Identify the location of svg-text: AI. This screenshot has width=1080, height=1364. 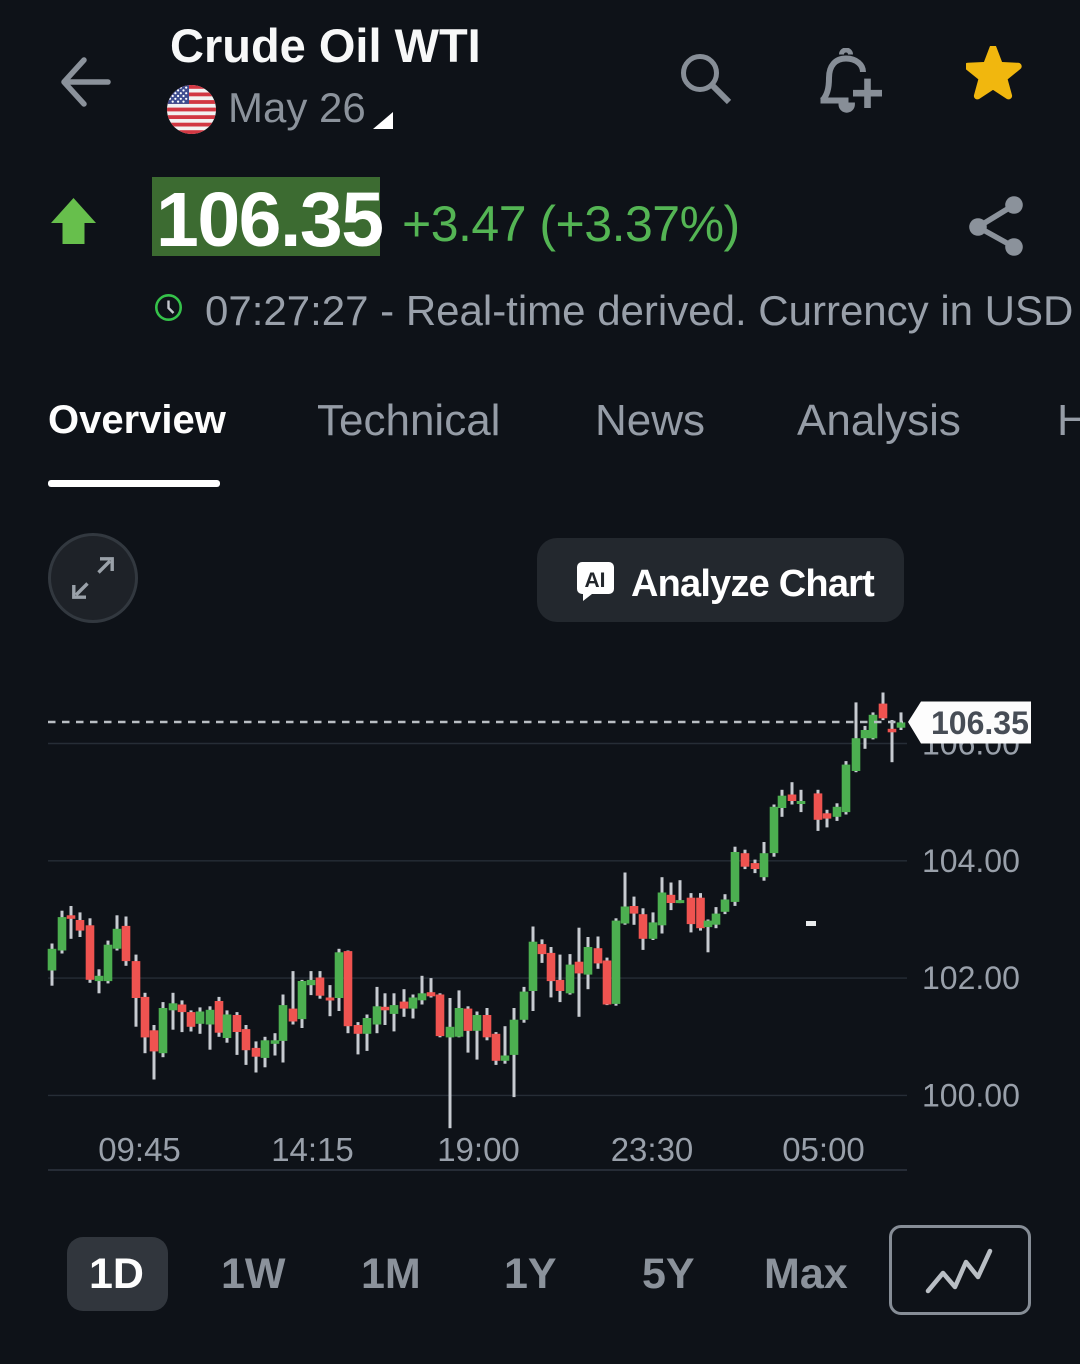
(595, 580).